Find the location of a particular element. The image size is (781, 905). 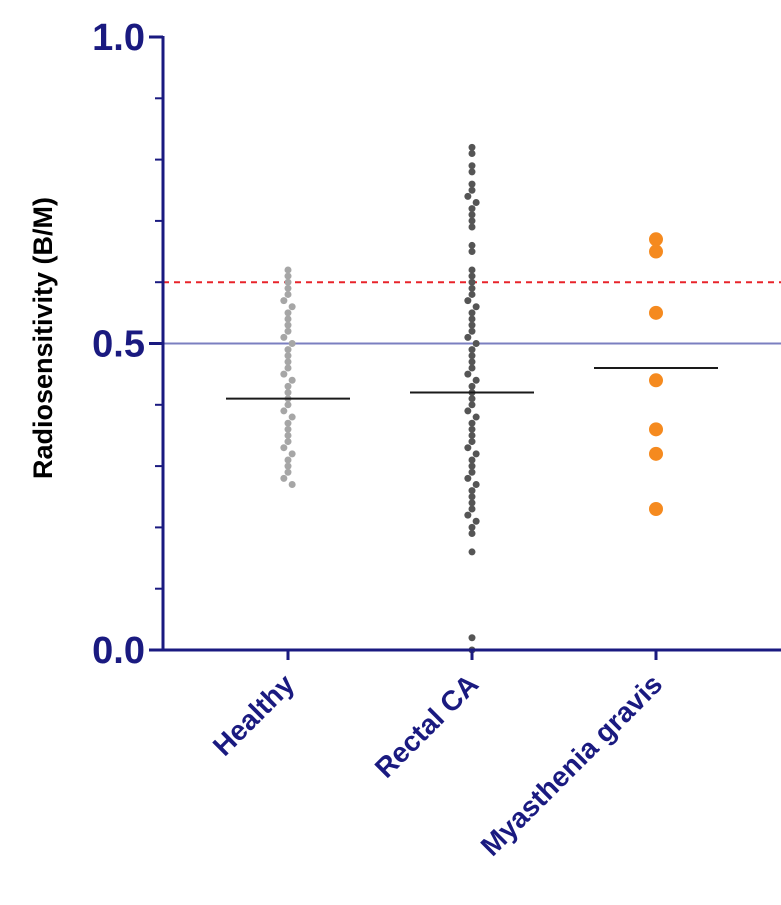

mean-lines is located at coordinates (472, 383).